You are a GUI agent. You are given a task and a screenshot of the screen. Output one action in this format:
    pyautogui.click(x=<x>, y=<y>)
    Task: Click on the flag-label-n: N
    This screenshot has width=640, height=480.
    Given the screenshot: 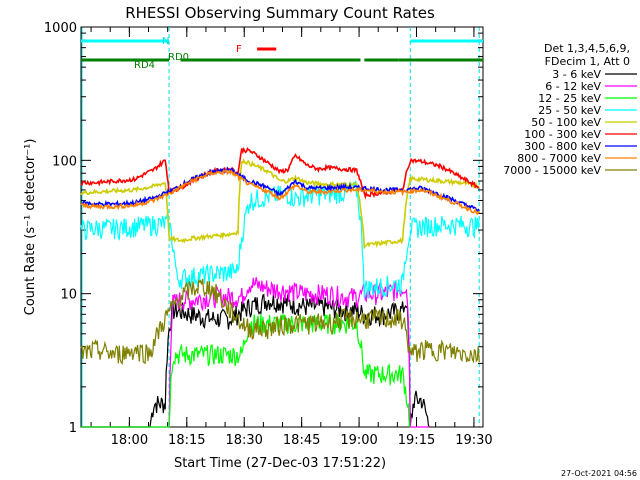 What is the action you would take?
    pyautogui.click(x=165, y=41)
    